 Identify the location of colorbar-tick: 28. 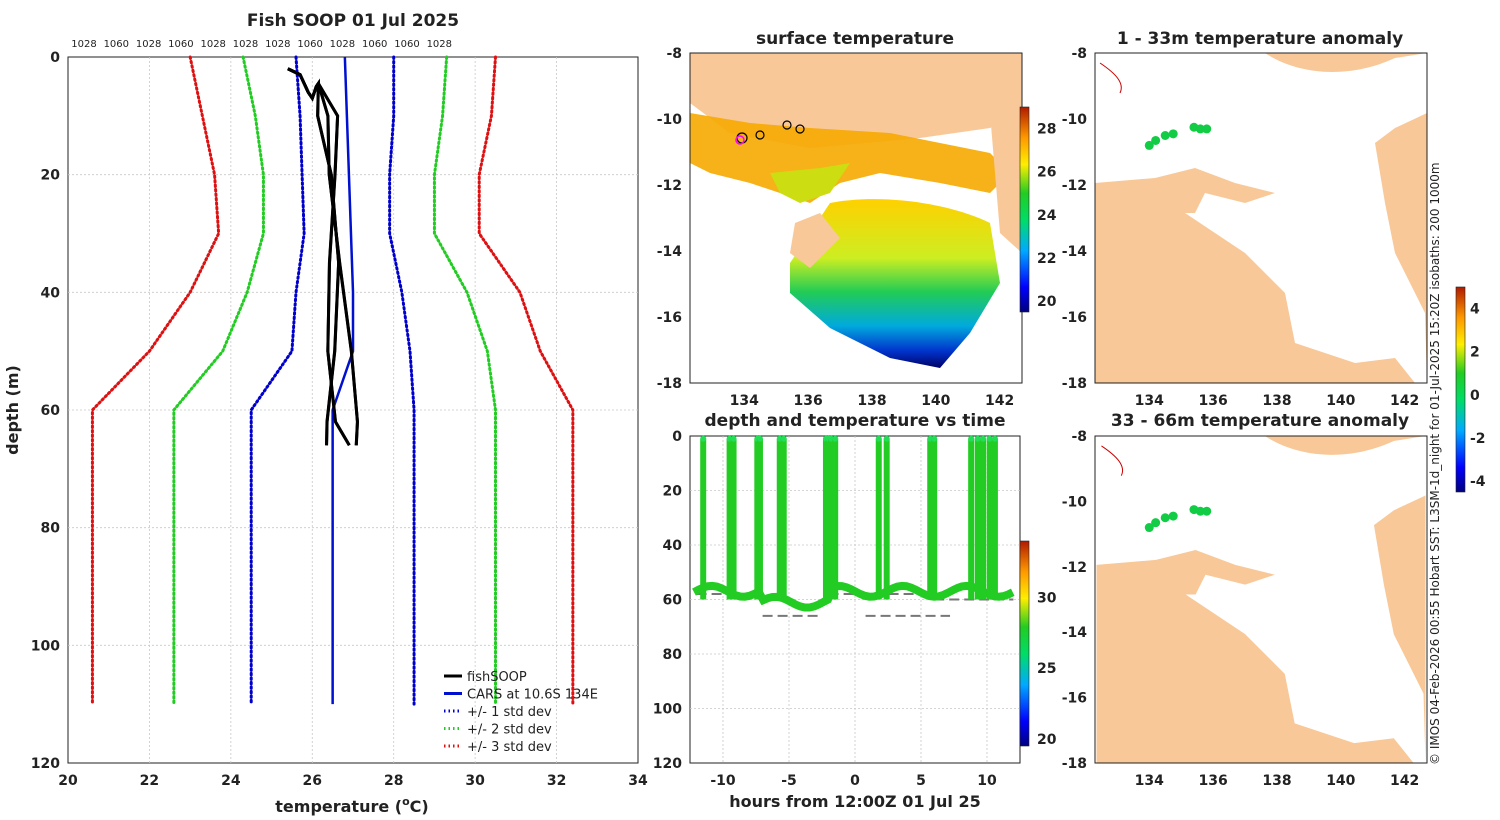
(1046, 130).